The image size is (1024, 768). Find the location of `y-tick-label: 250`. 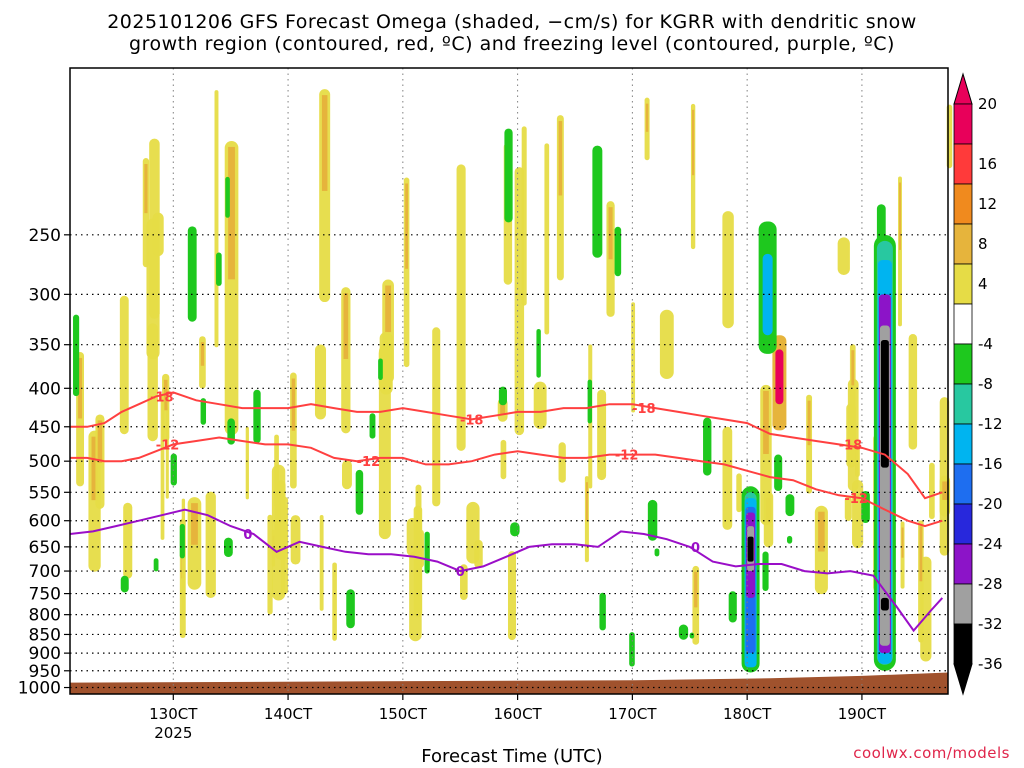

y-tick-label: 250 is located at coordinates (45, 236).